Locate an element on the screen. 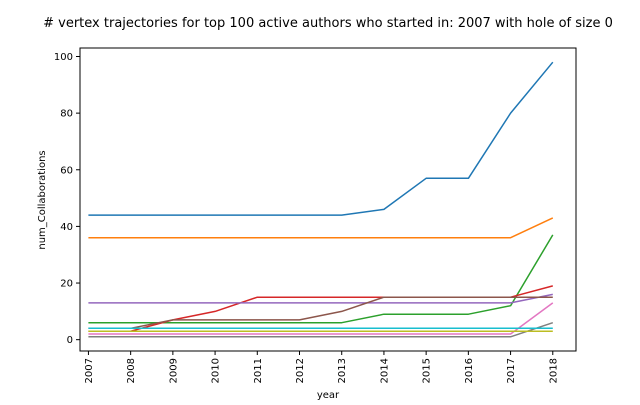 The width and height of the screenshot is (640, 405). x-tick-label: 2017 is located at coordinates (511, 370).